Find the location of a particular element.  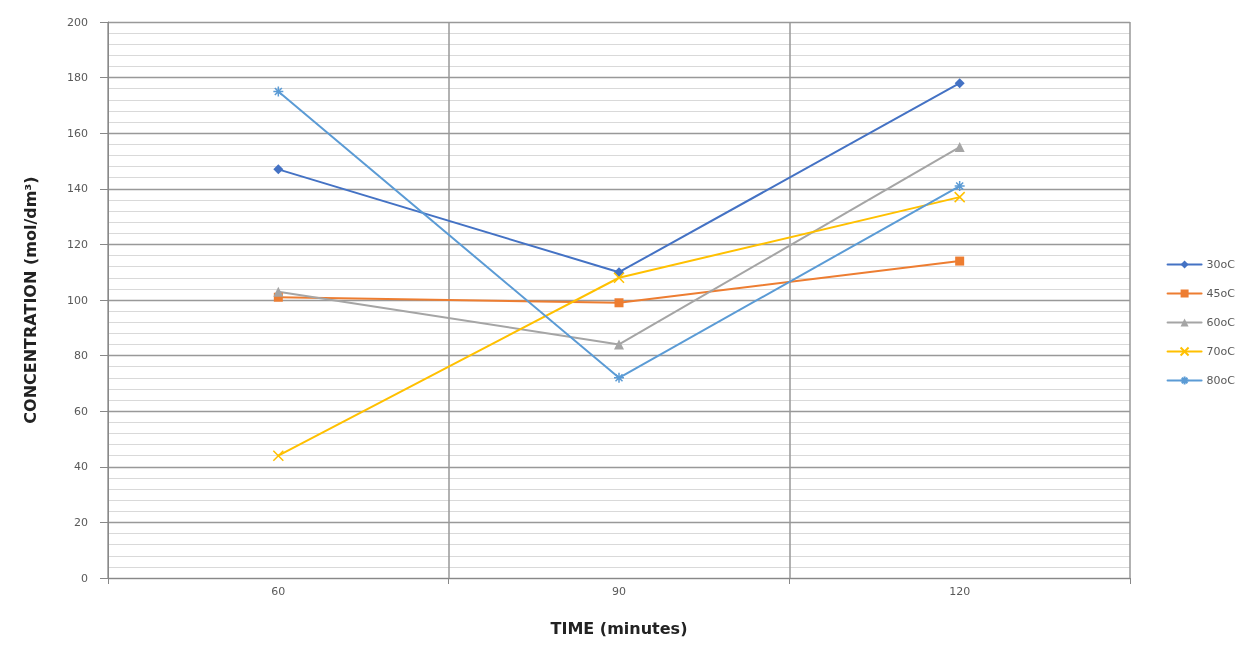

y-tick-label: 160 is located at coordinates (77, 133).